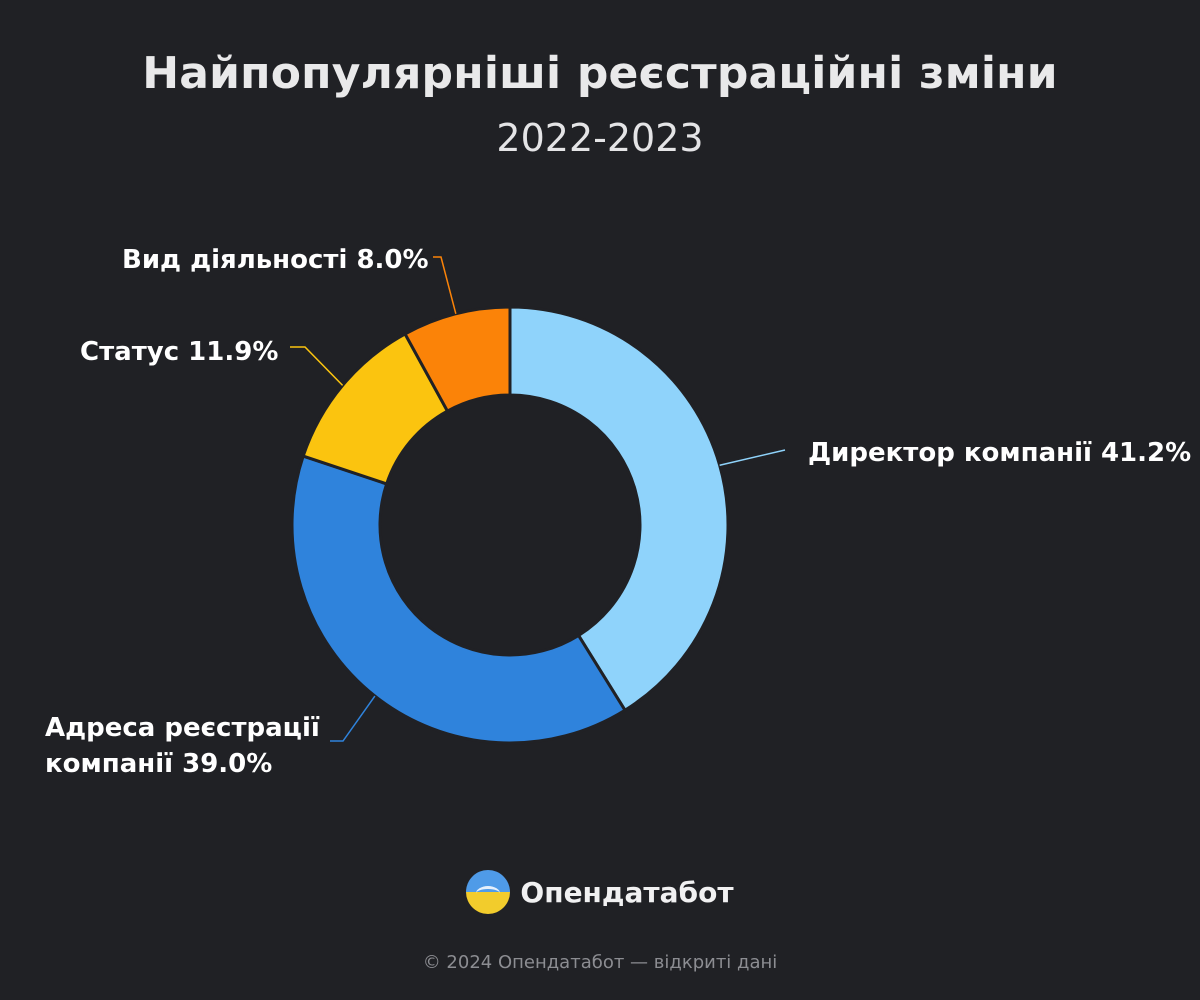  Describe the element at coordinates (275, 260) in the screenshot. I see `slice-label-activity: Вид діяльності 8.0%` at that location.